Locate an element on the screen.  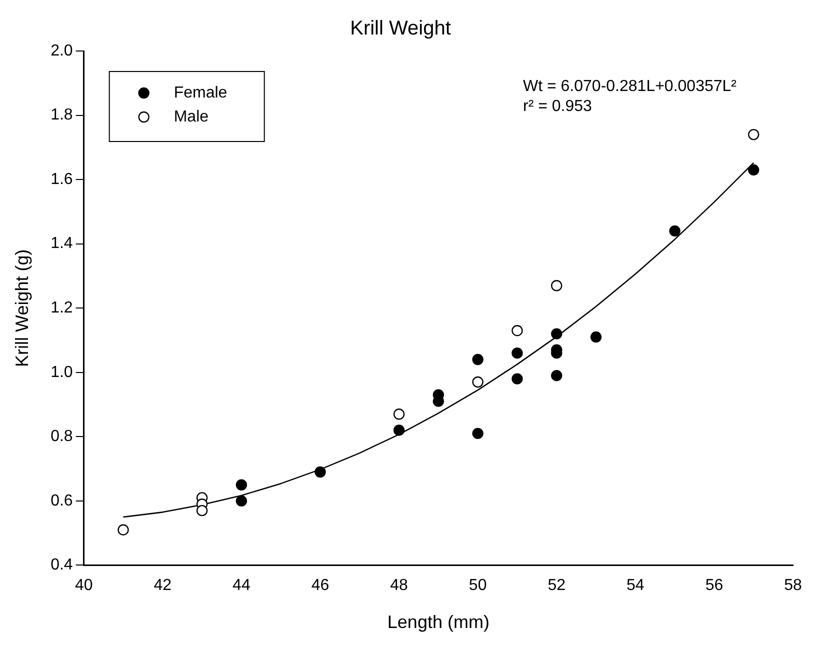
x-tick-label: 50 is located at coordinates (477, 585).